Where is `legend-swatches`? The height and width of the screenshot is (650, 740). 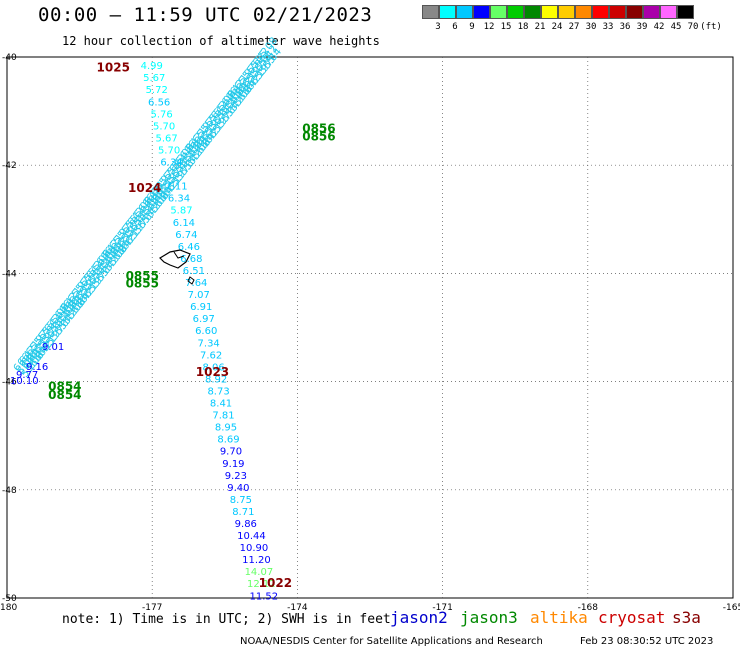
legend-swatches is located at coordinates (558, 12).